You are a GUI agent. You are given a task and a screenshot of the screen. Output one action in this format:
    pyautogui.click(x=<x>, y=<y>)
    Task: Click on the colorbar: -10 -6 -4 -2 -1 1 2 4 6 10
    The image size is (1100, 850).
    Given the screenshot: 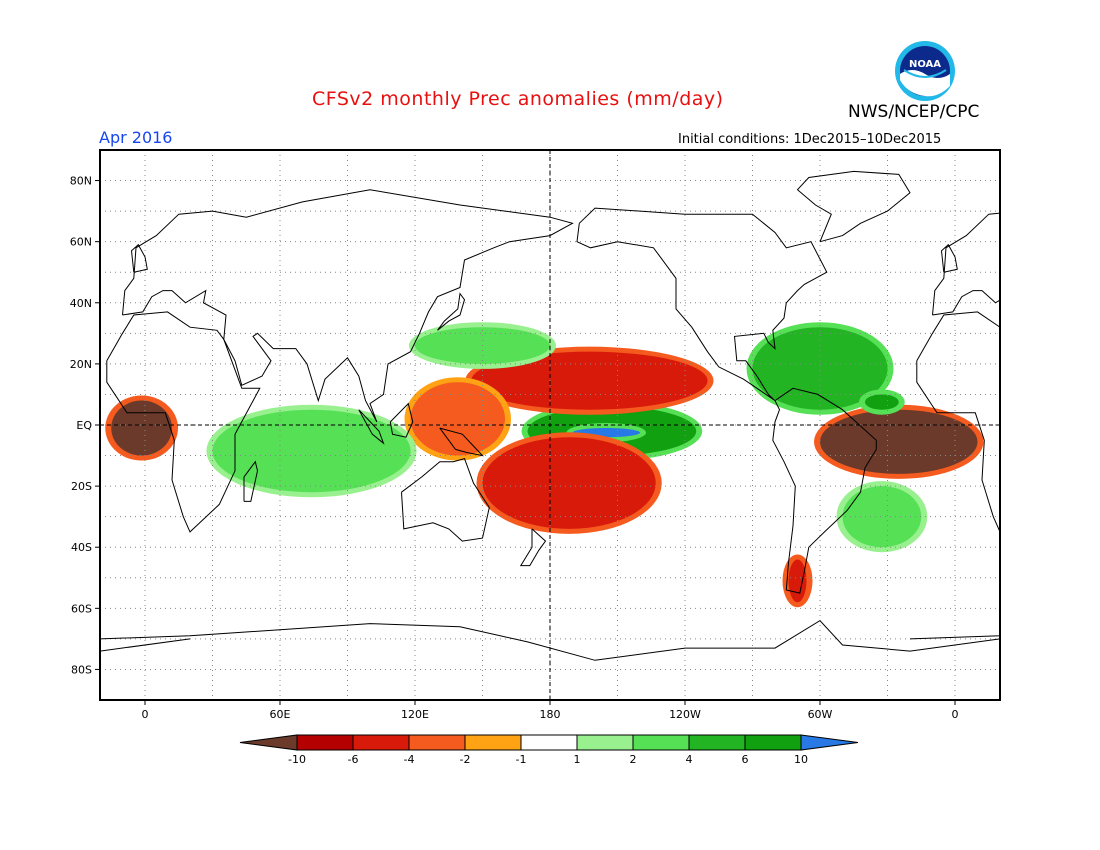 What is the action you would take?
    pyautogui.click(x=549, y=750)
    